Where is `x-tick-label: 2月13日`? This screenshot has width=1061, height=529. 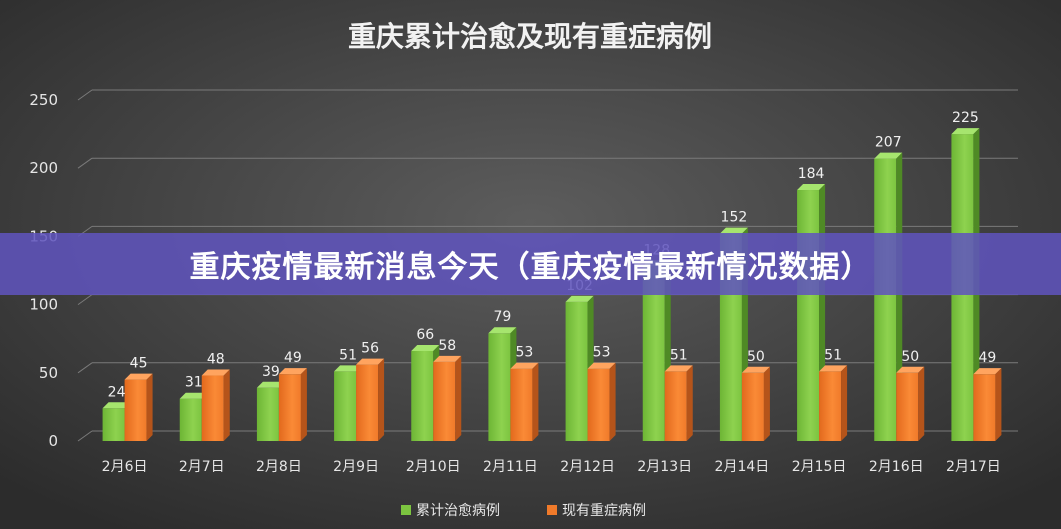 x-tick-label: 2月13日 is located at coordinates (664, 467).